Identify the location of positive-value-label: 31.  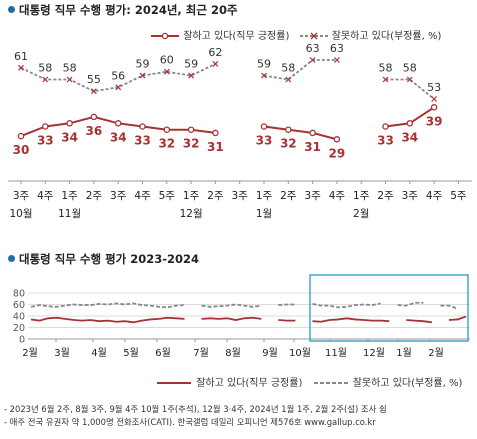
(312, 147).